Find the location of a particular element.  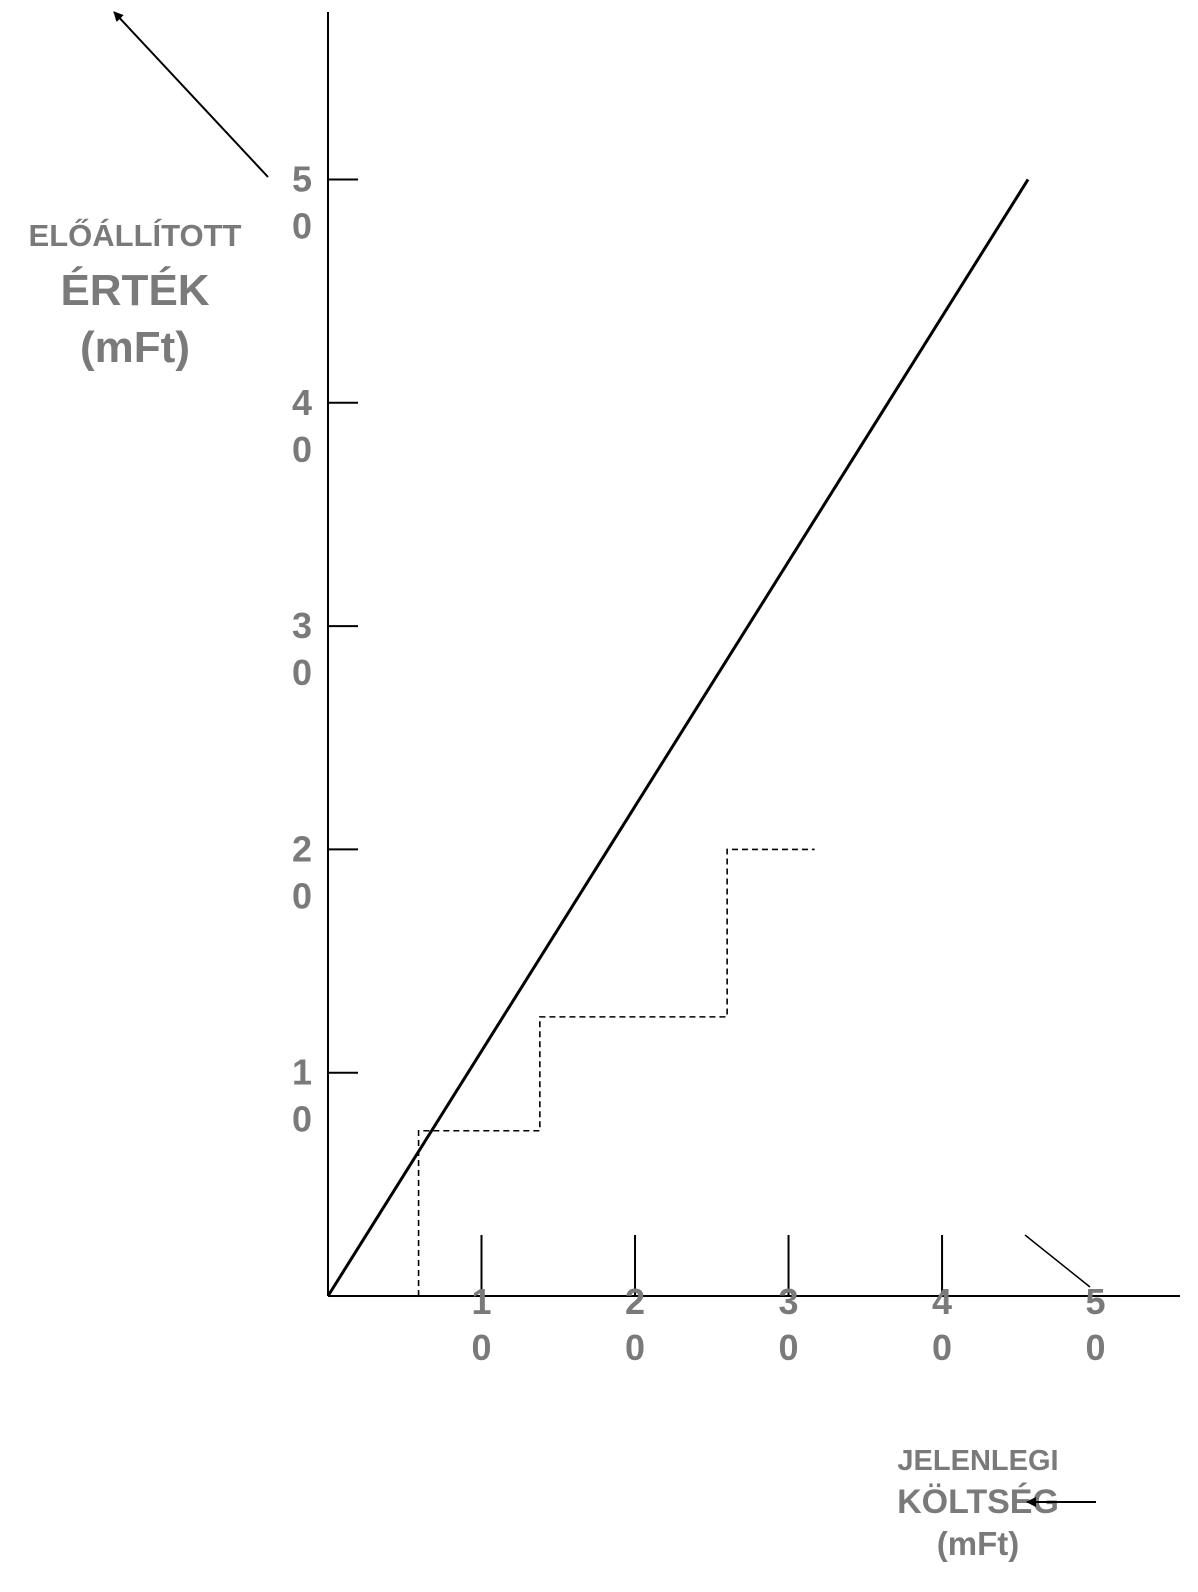

y-axis-title-line1: ELŐÁLLÍTOTT is located at coordinates (135, 235).